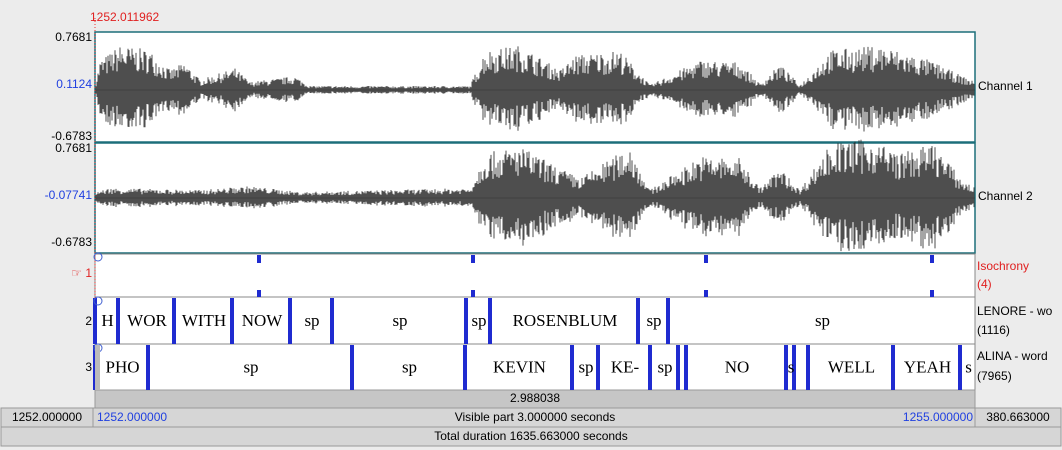 Image resolution: width=1062 pixels, height=450 pixels. Describe the element at coordinates (263, 320) in the screenshot. I see `interval-label: NOW` at that location.